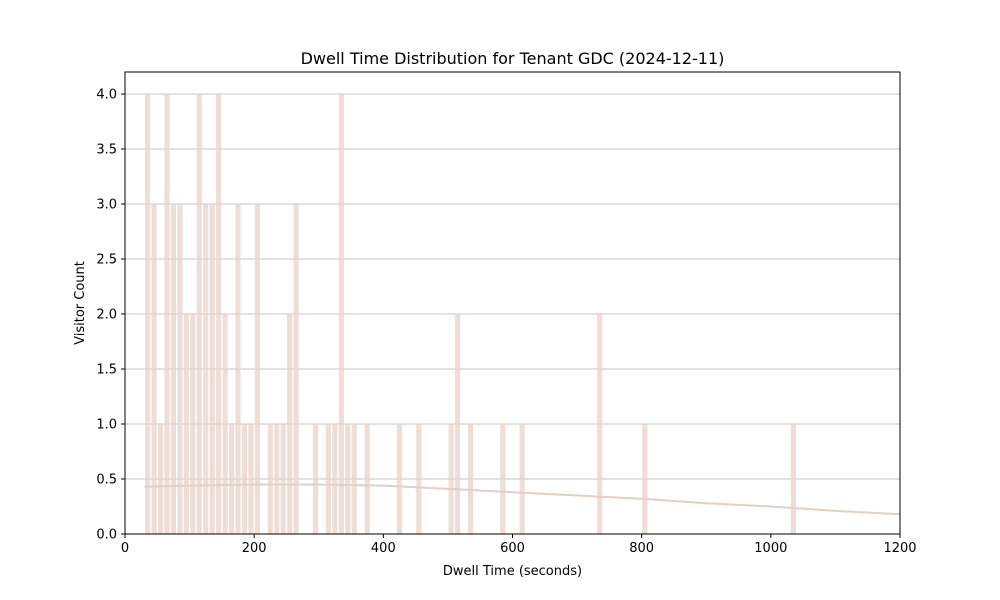 This screenshot has width=1000, height=600. What do you see at coordinates (106, 315) in the screenshot?
I see `y-tick-label: 2.0` at bounding box center [106, 315].